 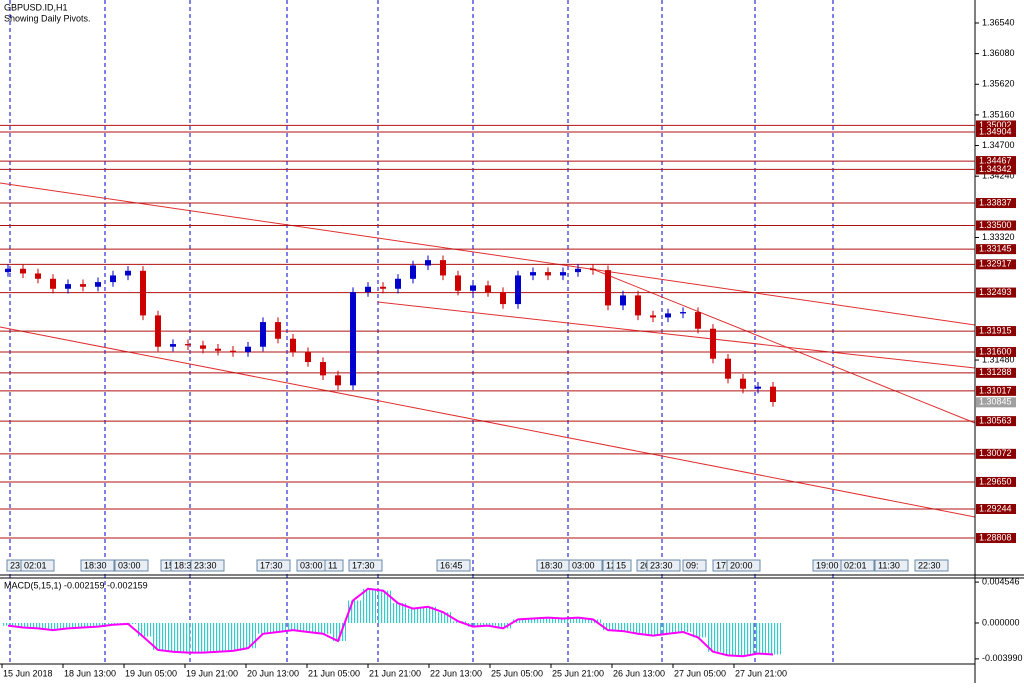 I want to click on level-label: 1.34904, so click(x=995, y=131).